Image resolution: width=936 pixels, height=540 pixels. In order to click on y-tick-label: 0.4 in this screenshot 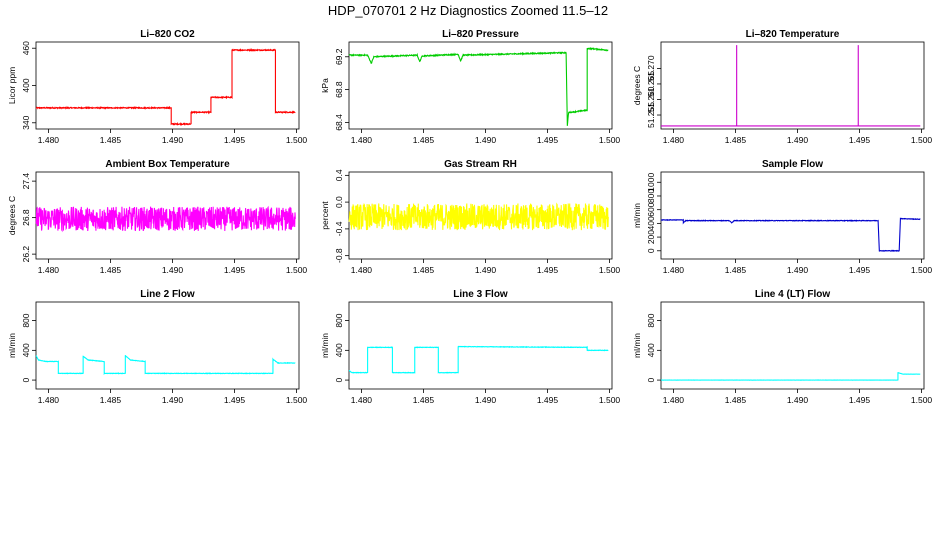, I will do `click(339, 175)`.